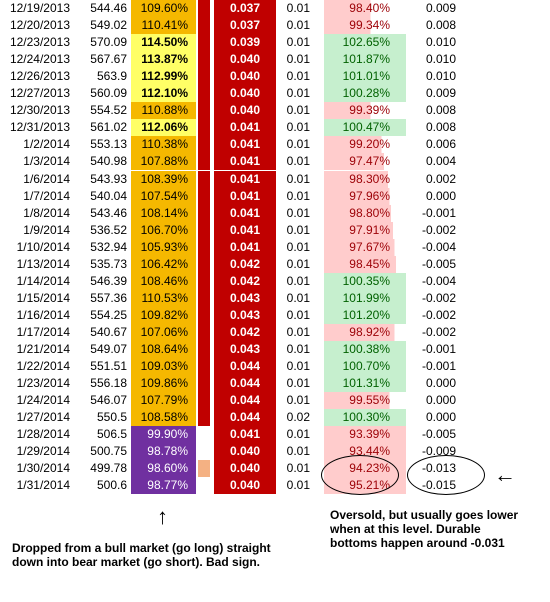  I want to click on ratio-cell: 101.01%, so click(365, 77).